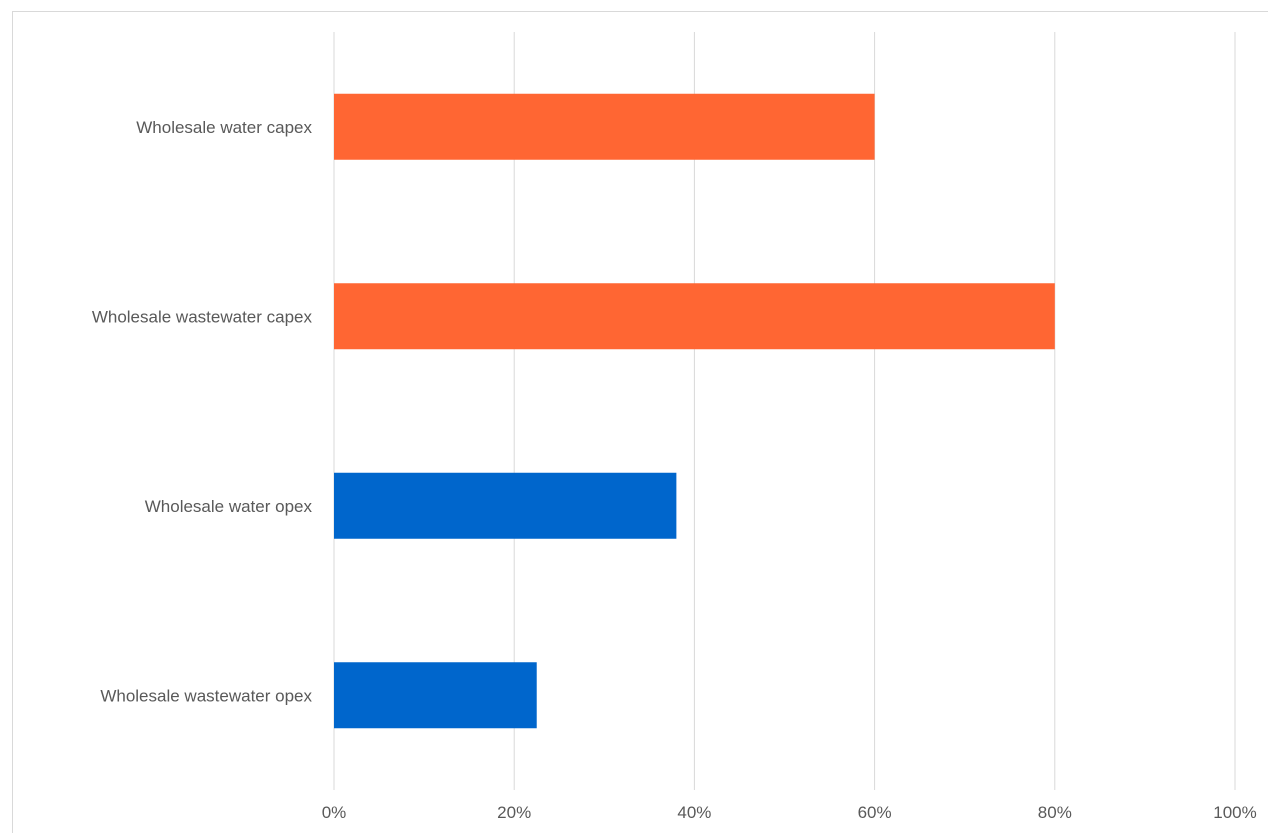 Image resolution: width=1269 pixels, height=834 pixels. What do you see at coordinates (1055, 812) in the screenshot?
I see `x-tick-label: 80%` at bounding box center [1055, 812].